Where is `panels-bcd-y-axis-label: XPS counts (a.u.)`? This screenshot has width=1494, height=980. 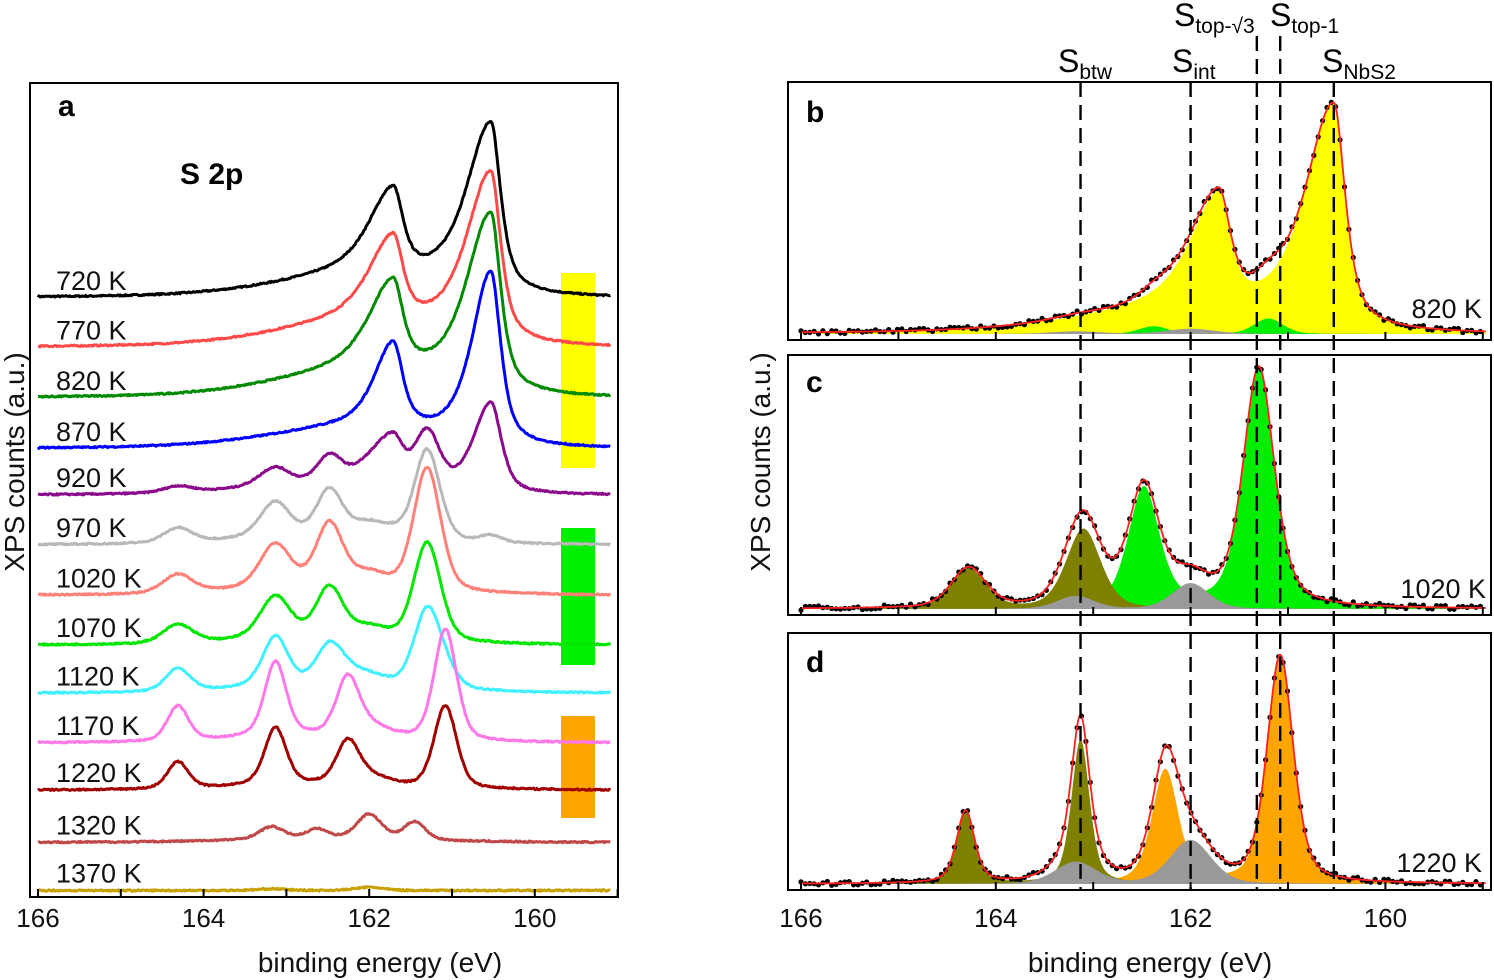
panels-bcd-y-axis-label: XPS counts (a.u.) is located at coordinates (760, 461).